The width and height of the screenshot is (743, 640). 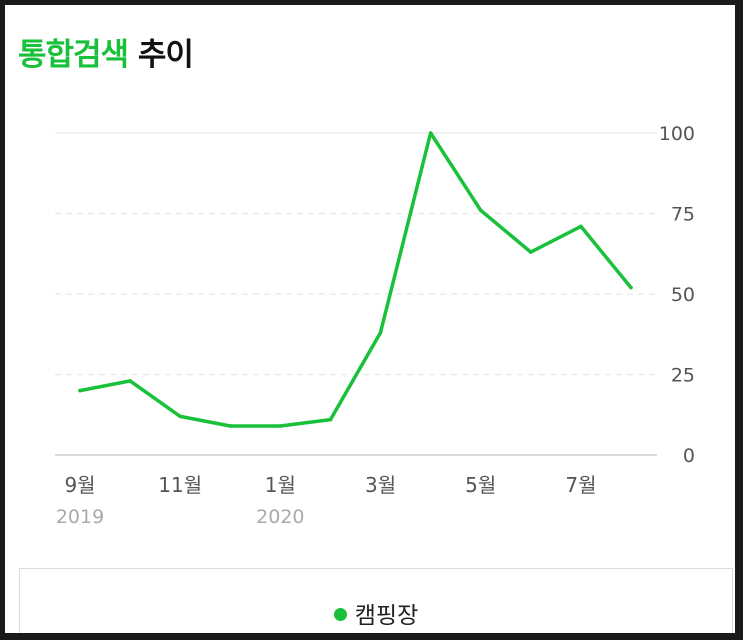 I want to click on y-tick-label: 25, so click(x=683, y=376).